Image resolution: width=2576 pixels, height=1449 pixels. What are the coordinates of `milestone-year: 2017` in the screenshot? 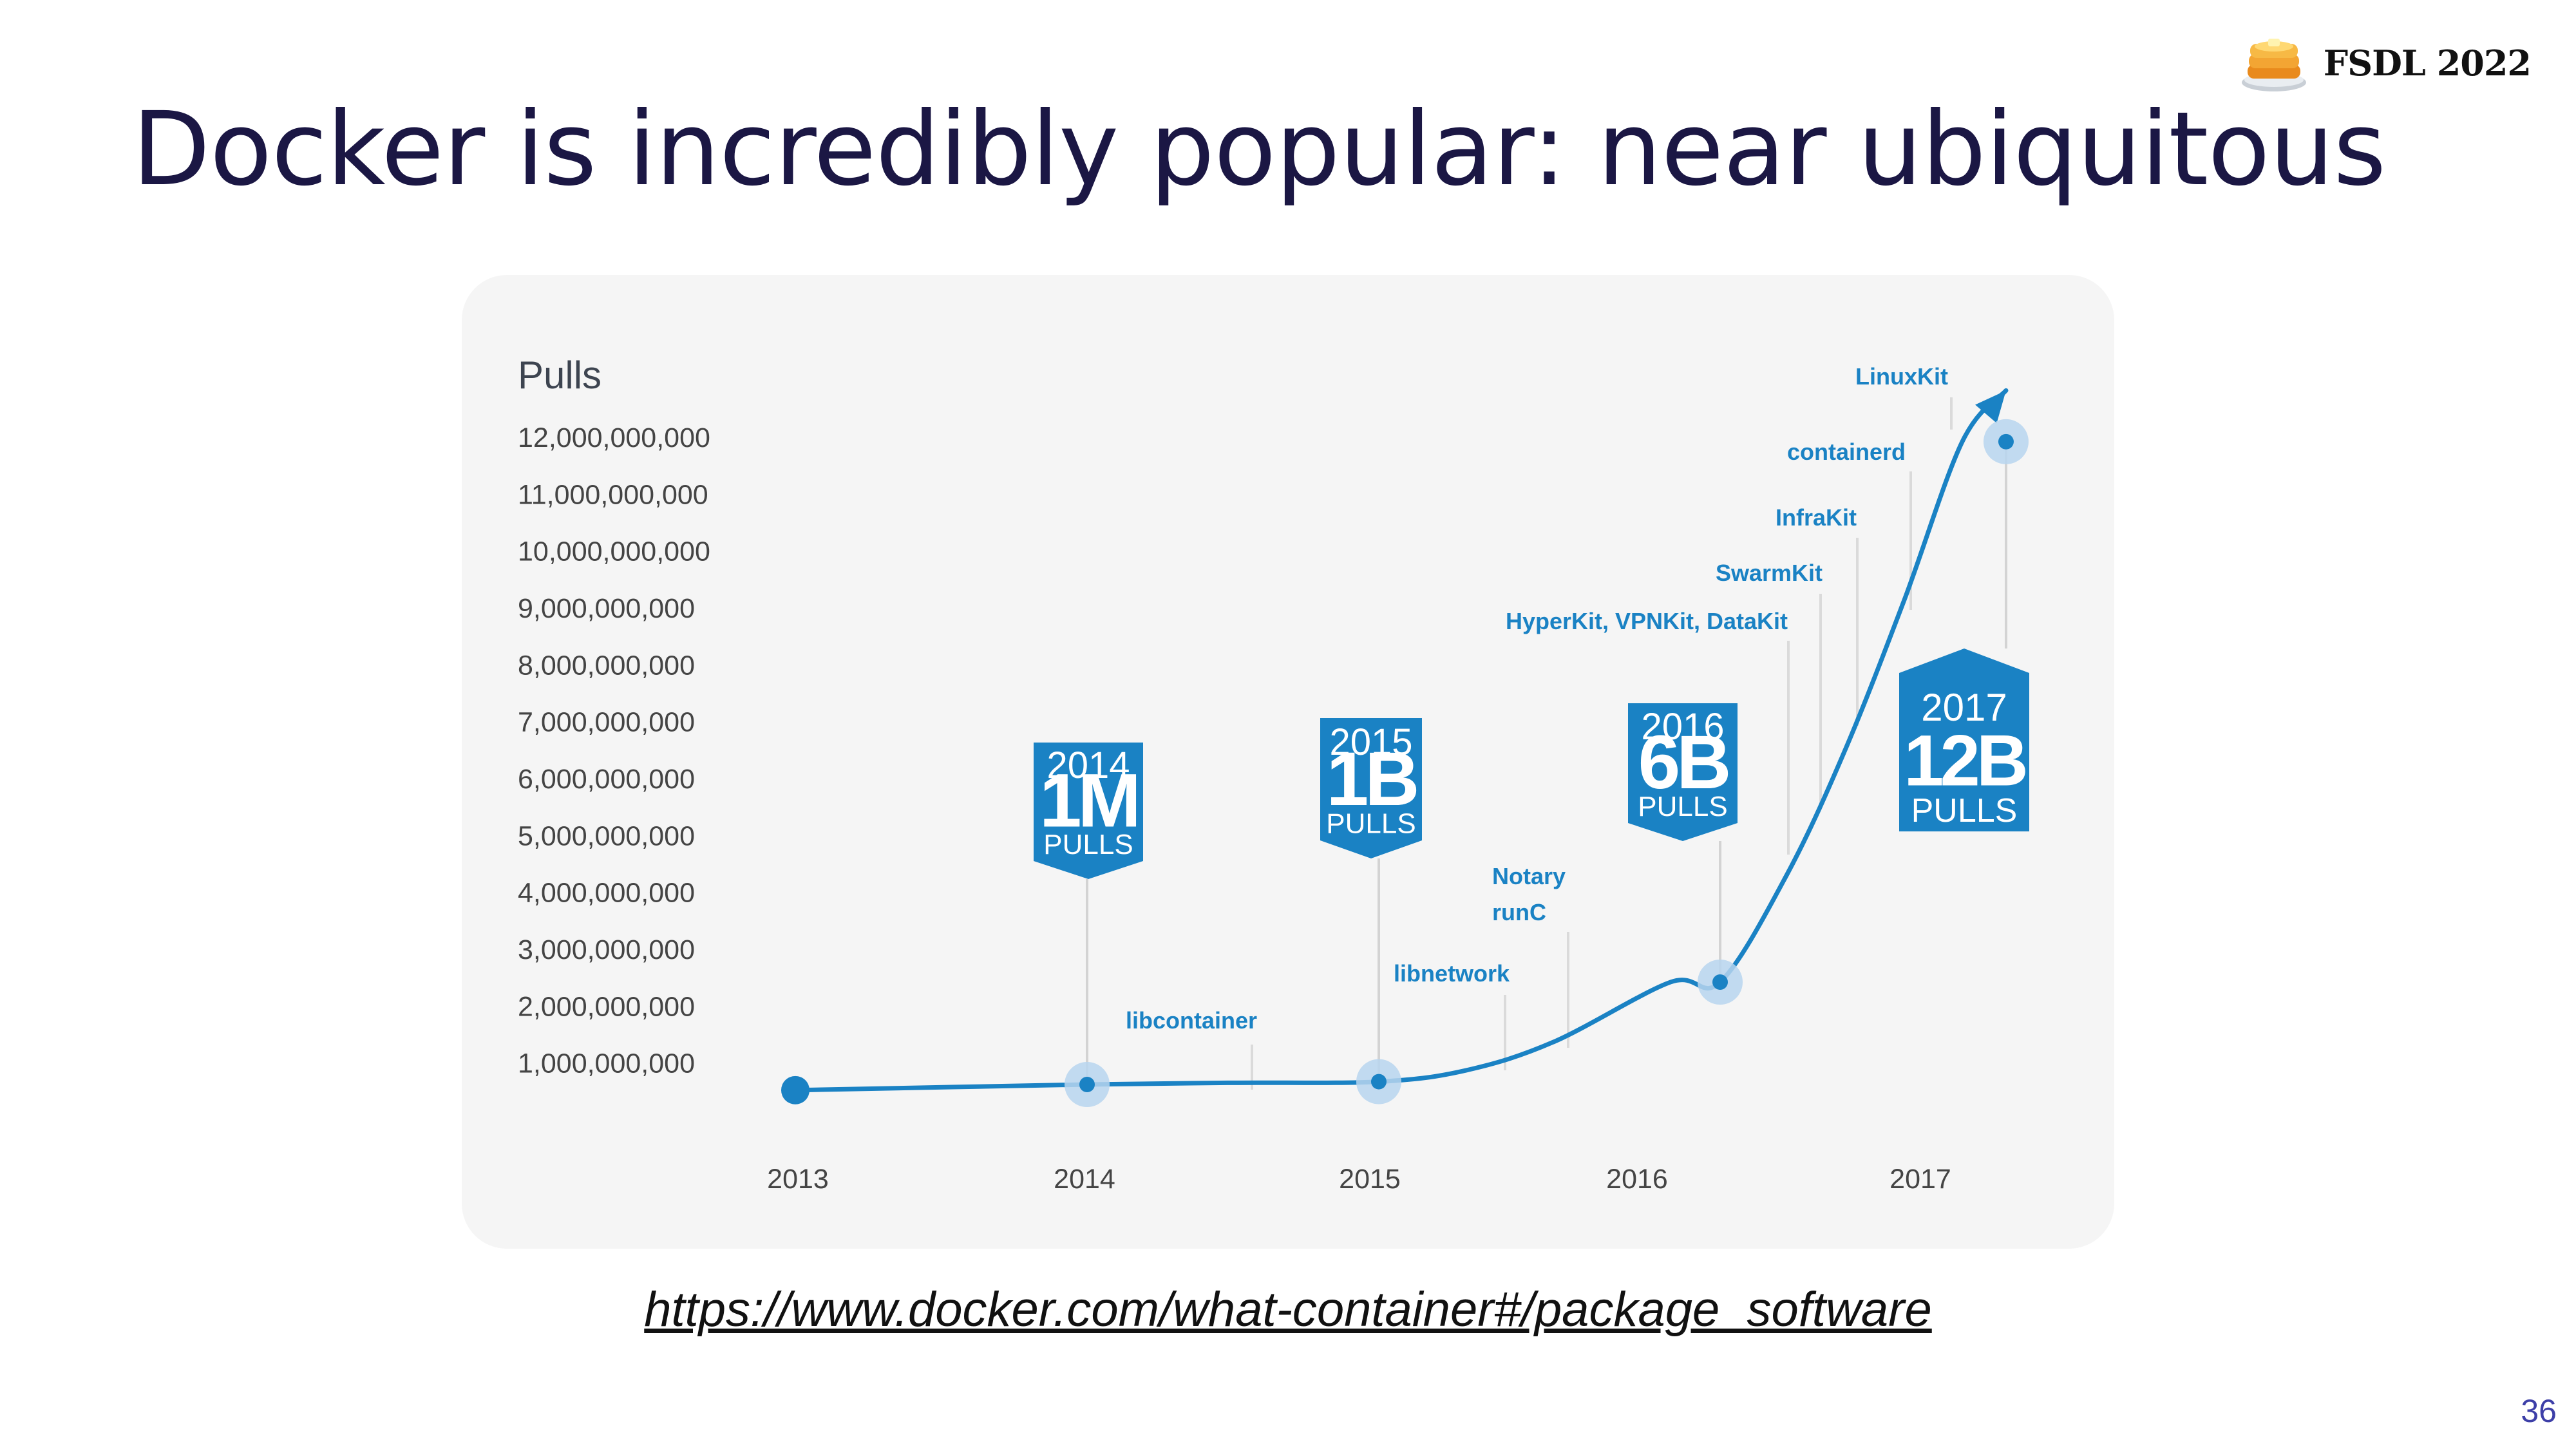 It's located at (1964, 708).